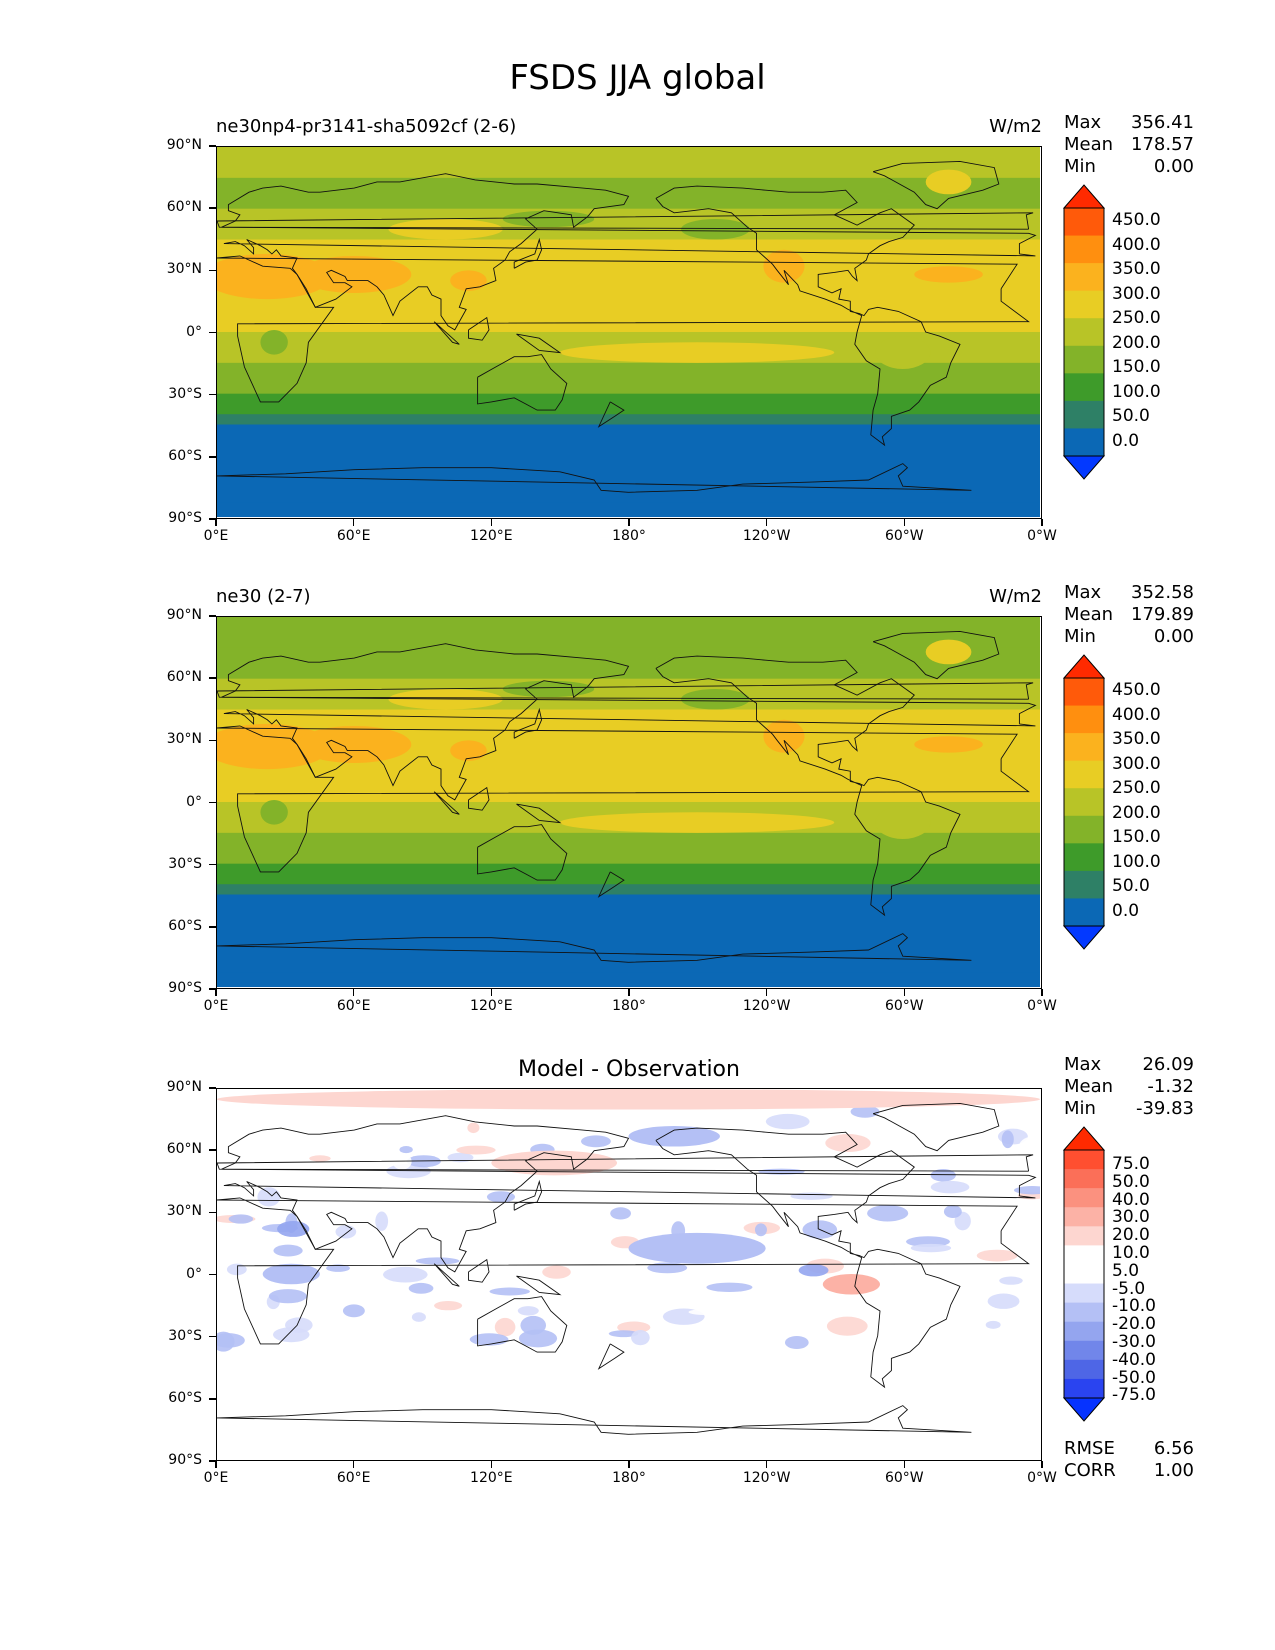  What do you see at coordinates (1084, 1274) in the screenshot?
I see `colorbar-frame` at bounding box center [1084, 1274].